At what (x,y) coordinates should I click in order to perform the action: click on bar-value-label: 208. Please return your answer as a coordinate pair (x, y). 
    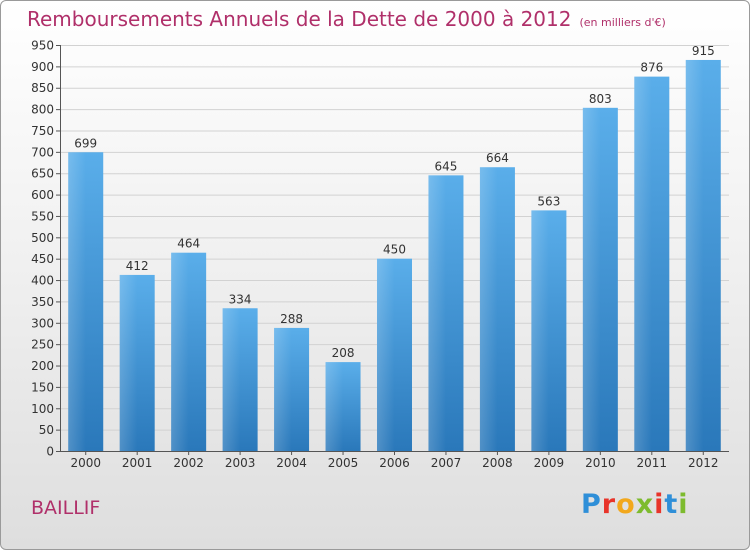
    Looking at the image, I should click on (343, 353).